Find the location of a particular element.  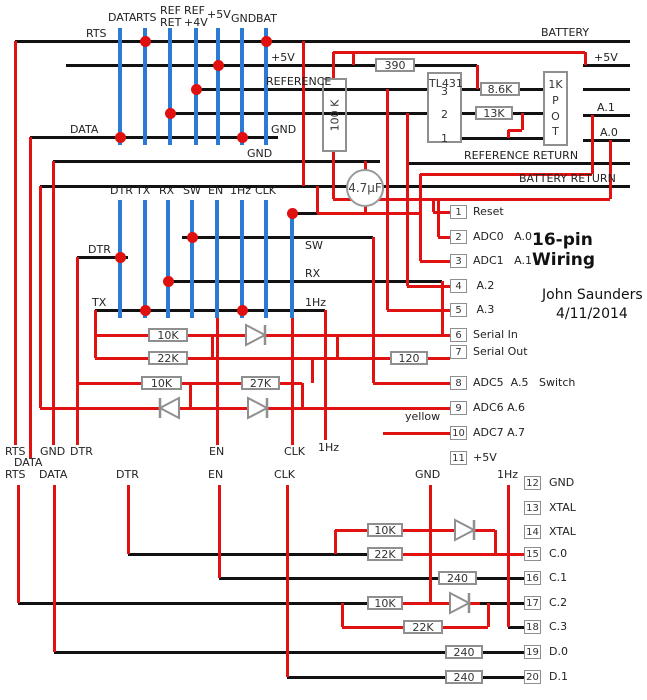

pin-box-20: 20 is located at coordinates (532, 677).